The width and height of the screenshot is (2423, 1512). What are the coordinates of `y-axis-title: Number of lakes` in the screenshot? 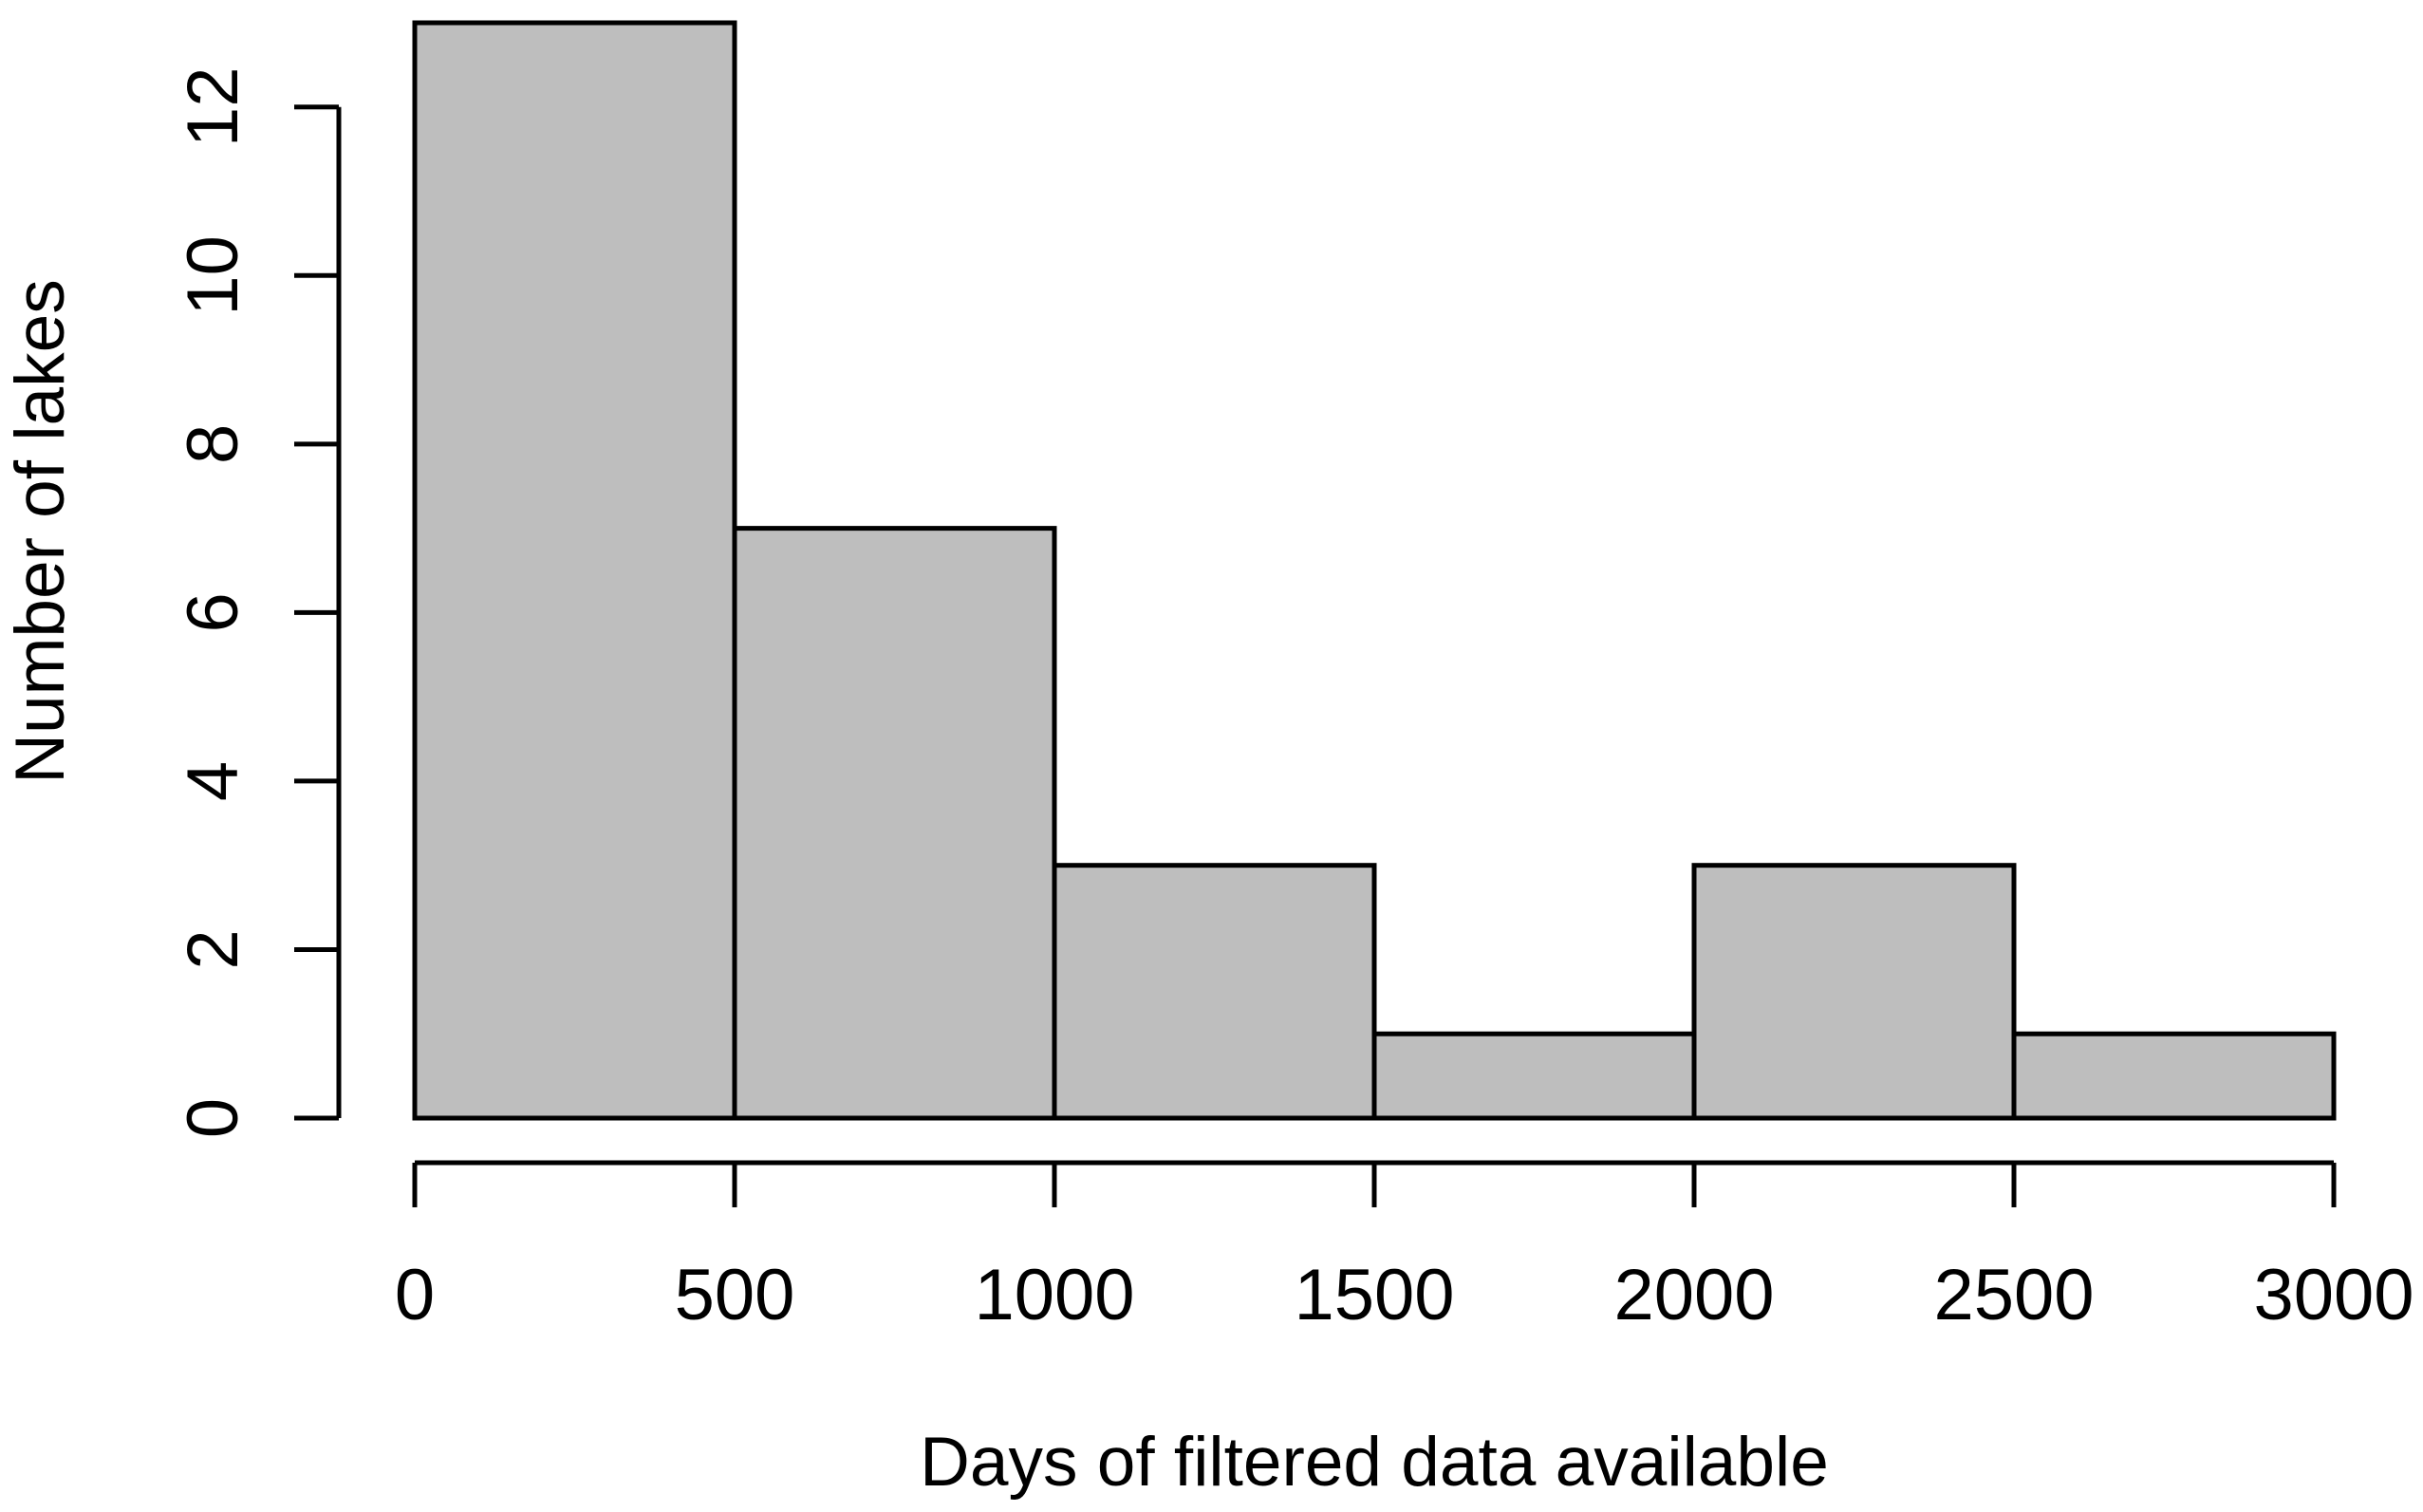 It's located at (40, 532).